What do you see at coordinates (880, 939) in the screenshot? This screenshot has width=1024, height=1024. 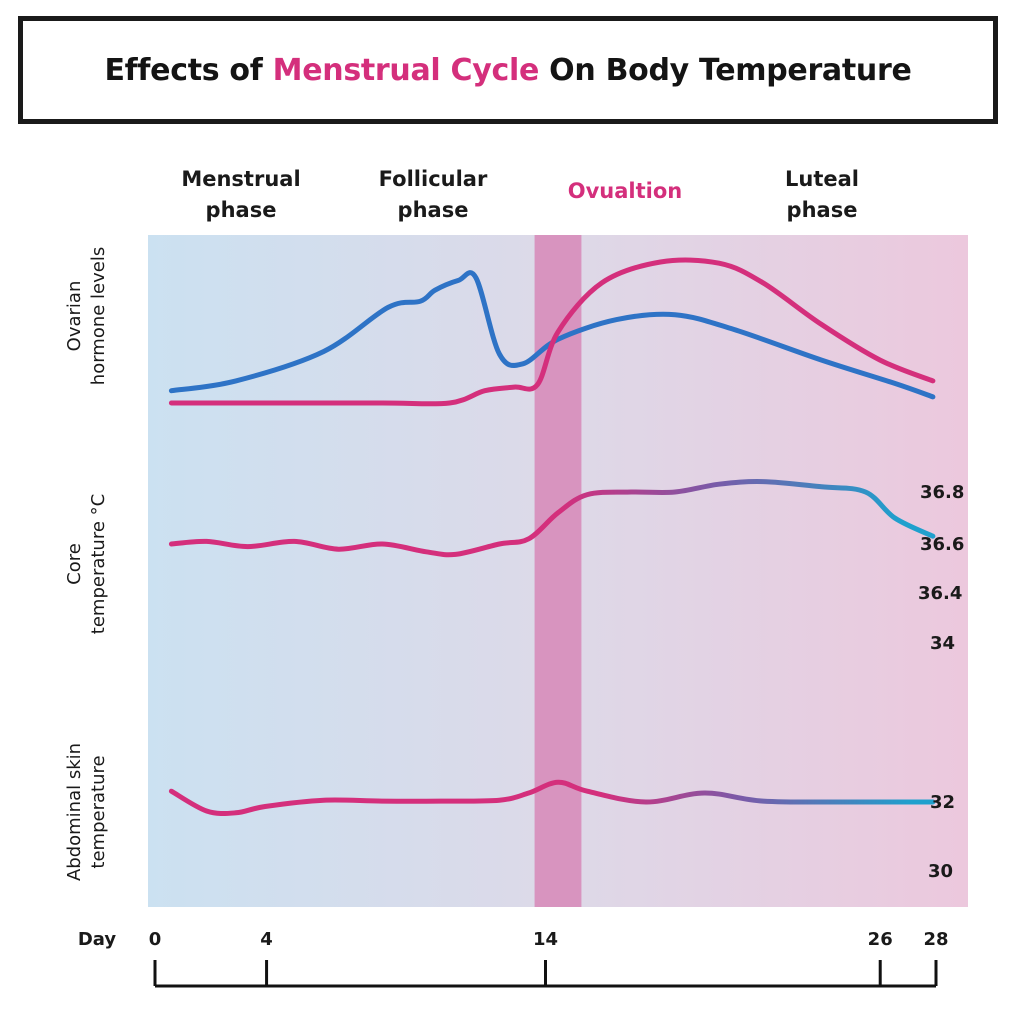 I see `day-tick-label: 26` at bounding box center [880, 939].